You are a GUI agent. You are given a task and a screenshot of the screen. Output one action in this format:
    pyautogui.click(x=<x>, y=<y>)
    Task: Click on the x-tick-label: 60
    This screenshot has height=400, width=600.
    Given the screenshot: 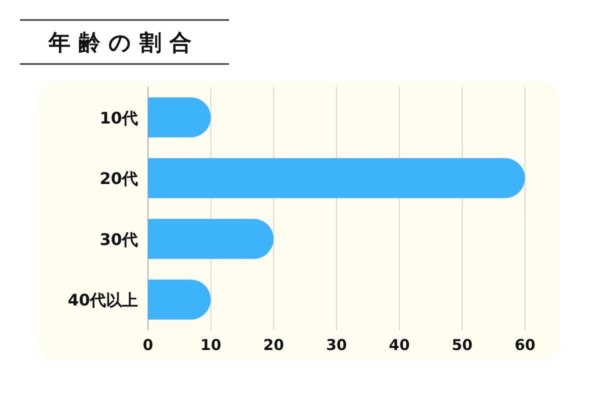 What is the action you would take?
    pyautogui.click(x=525, y=345)
    